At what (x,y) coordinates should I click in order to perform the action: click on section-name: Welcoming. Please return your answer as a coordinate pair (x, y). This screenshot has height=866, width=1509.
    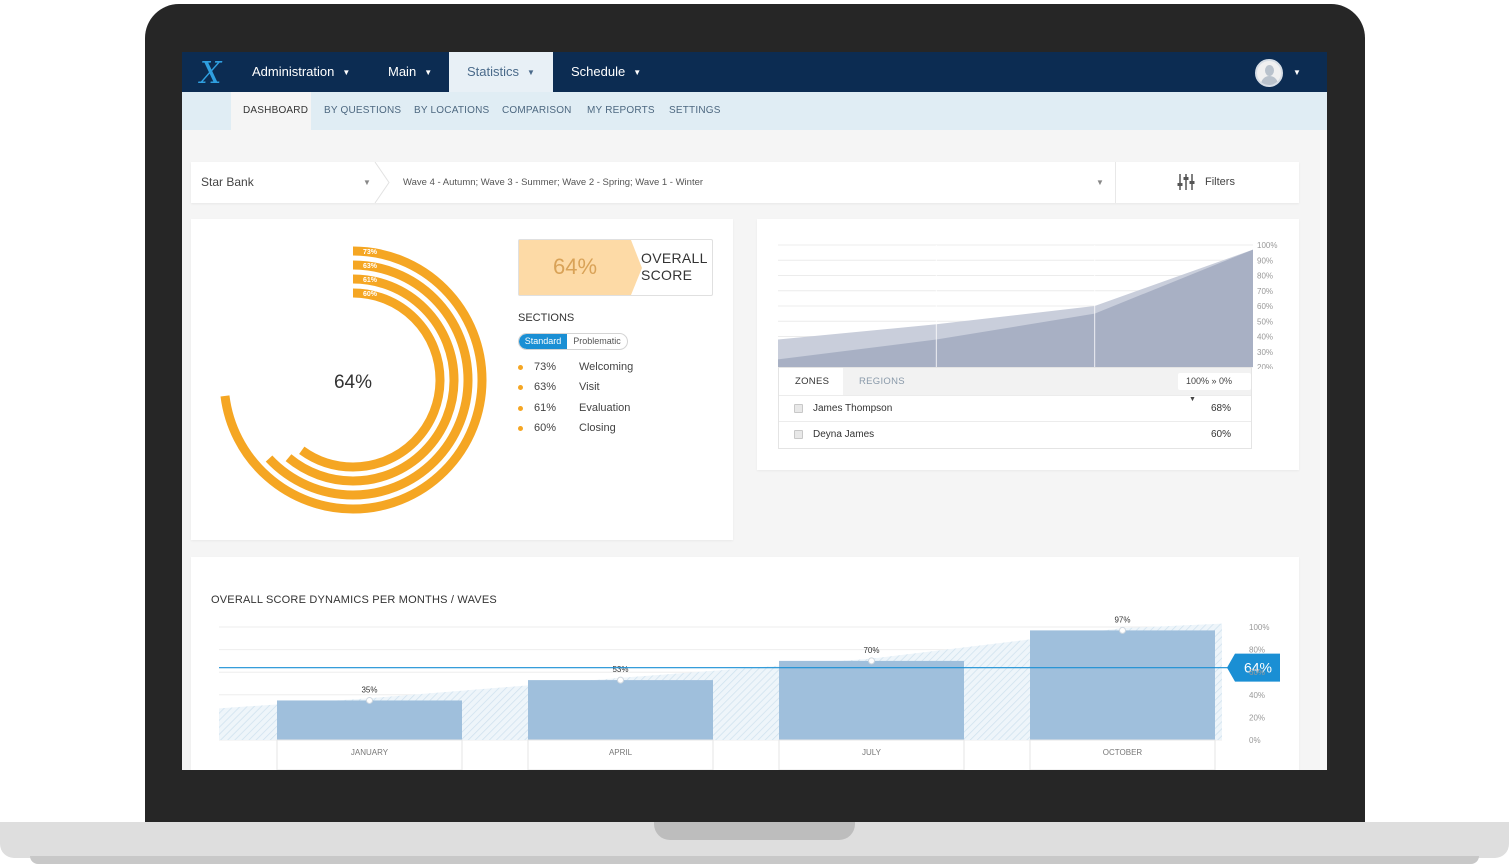
    Looking at the image, I should click on (606, 367).